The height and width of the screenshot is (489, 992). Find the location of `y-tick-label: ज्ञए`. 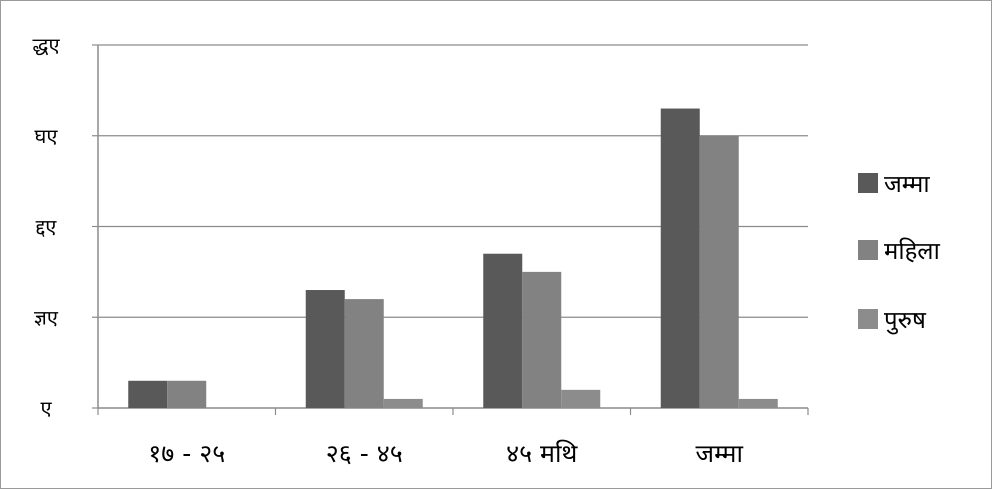

y-tick-label: ज्ञए is located at coordinates (46, 317).